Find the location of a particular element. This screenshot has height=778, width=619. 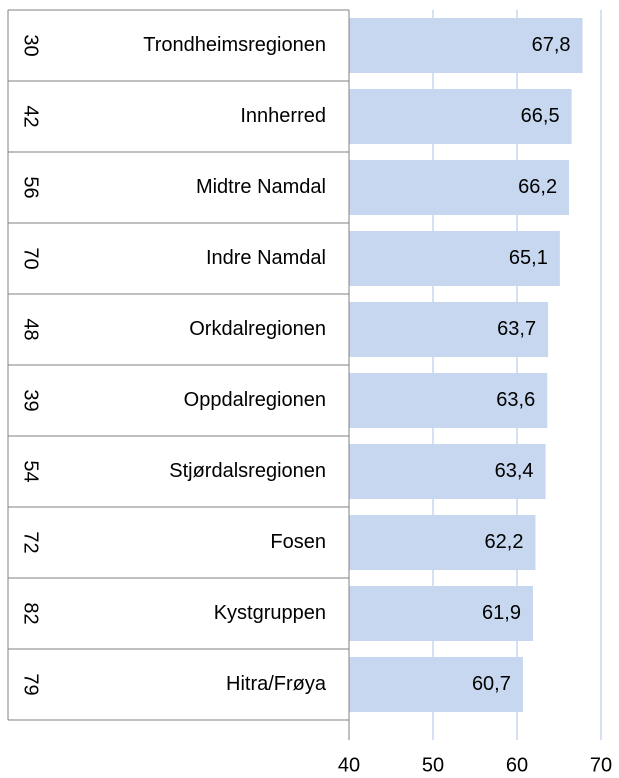

value-label: 66,2 is located at coordinates (537, 187).